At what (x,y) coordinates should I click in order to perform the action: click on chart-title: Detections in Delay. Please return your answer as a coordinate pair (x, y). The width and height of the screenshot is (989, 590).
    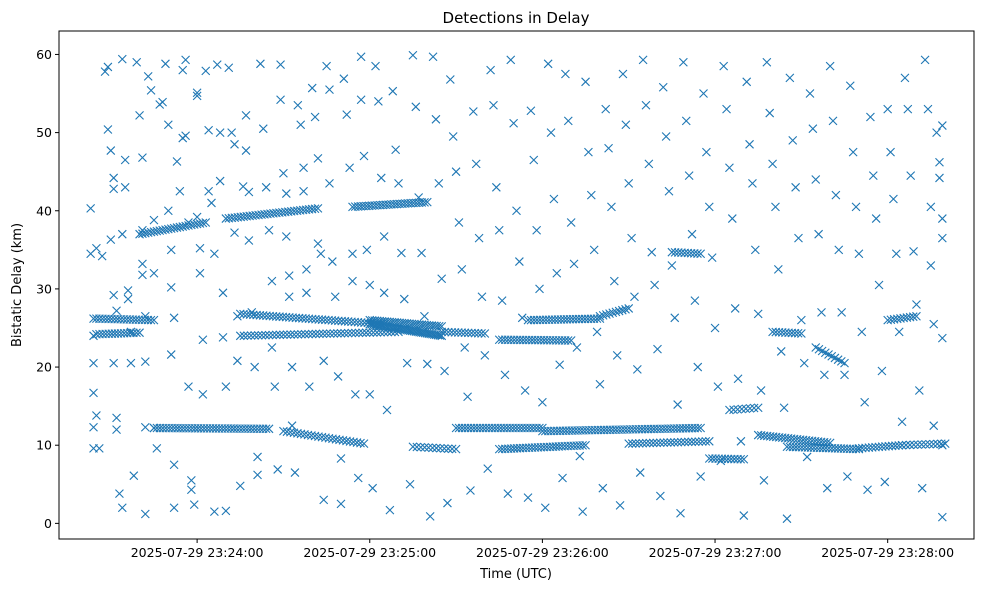
    Looking at the image, I should click on (516, 18).